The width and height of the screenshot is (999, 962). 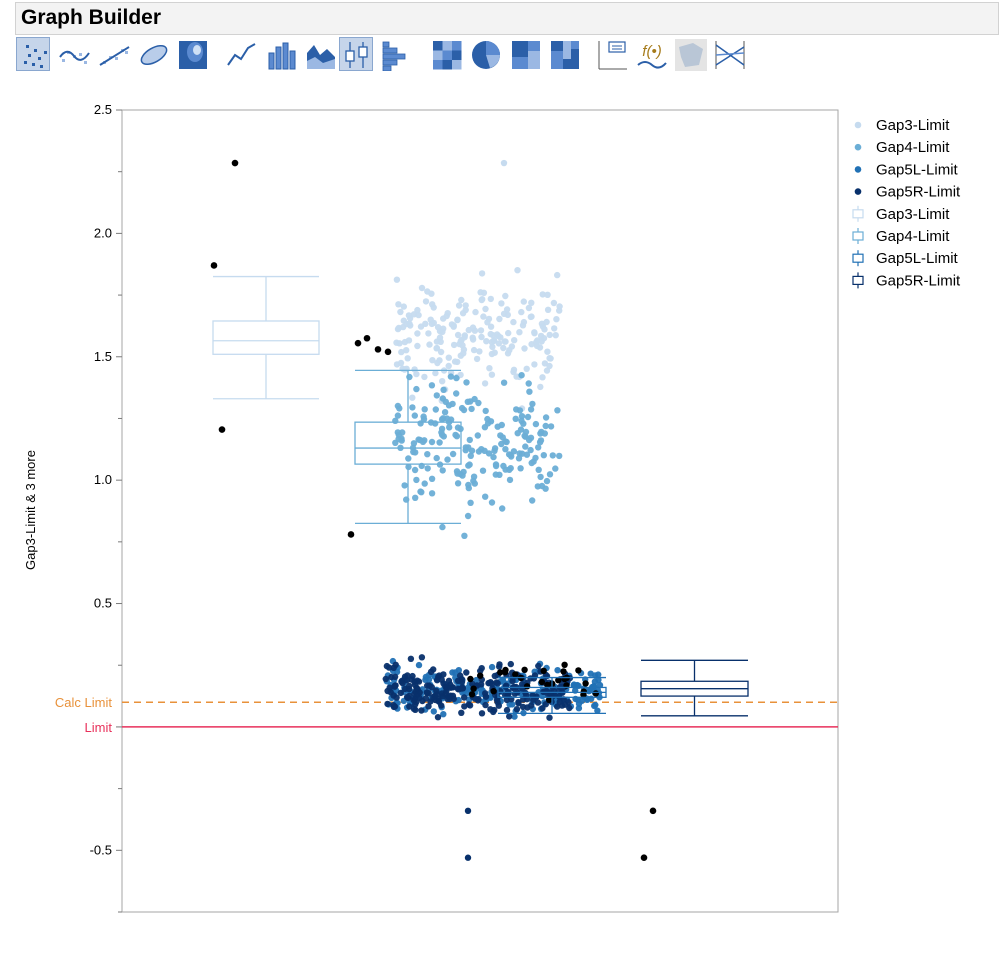 I want to click on caption-box-button, so click(x=612, y=54).